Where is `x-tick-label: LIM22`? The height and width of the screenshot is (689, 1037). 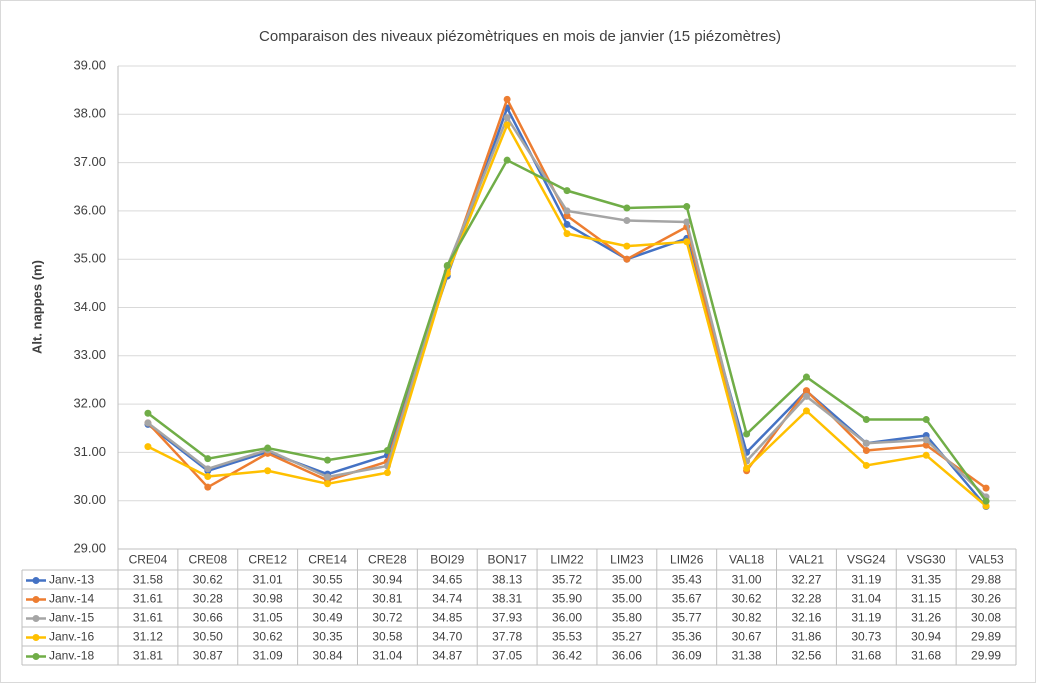
x-tick-label: LIM22 is located at coordinates (567, 560).